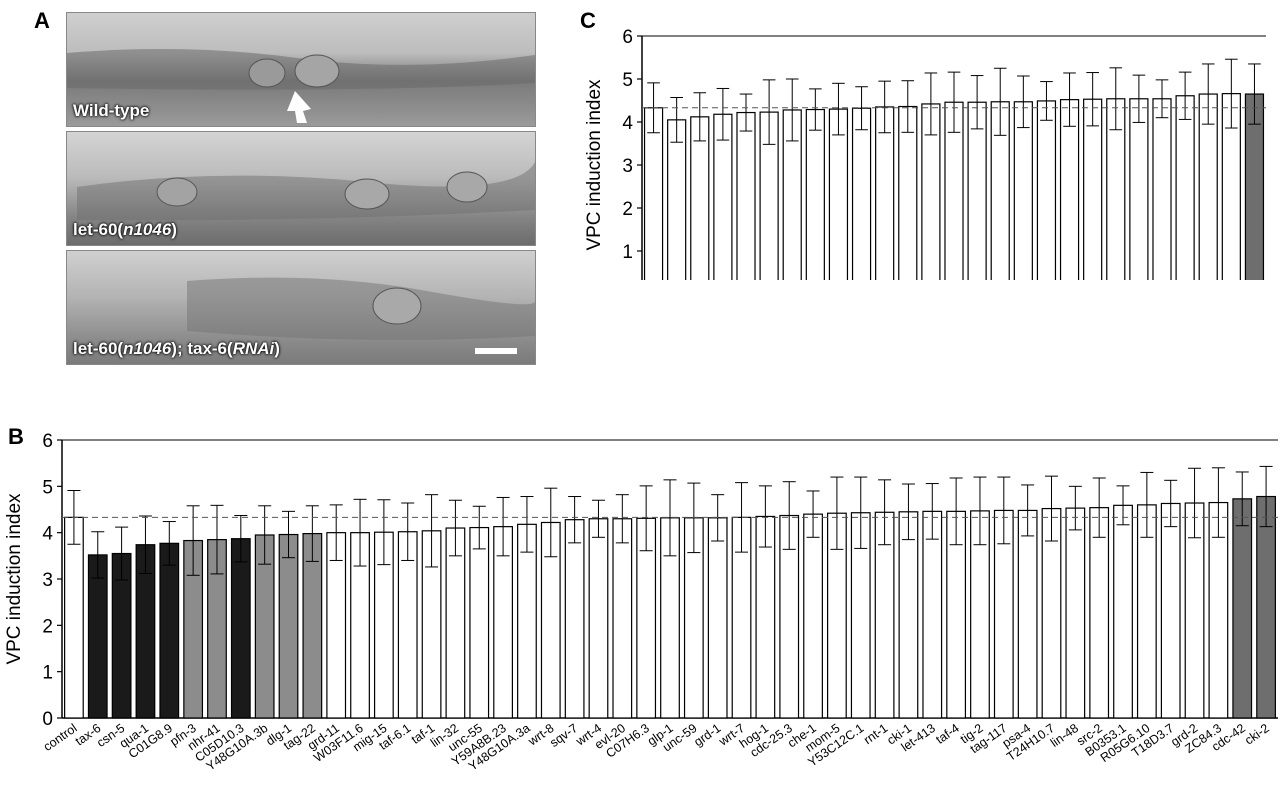 The image size is (1280, 796). What do you see at coordinates (16, 436) in the screenshot?
I see `panel-label-b: B` at bounding box center [16, 436].